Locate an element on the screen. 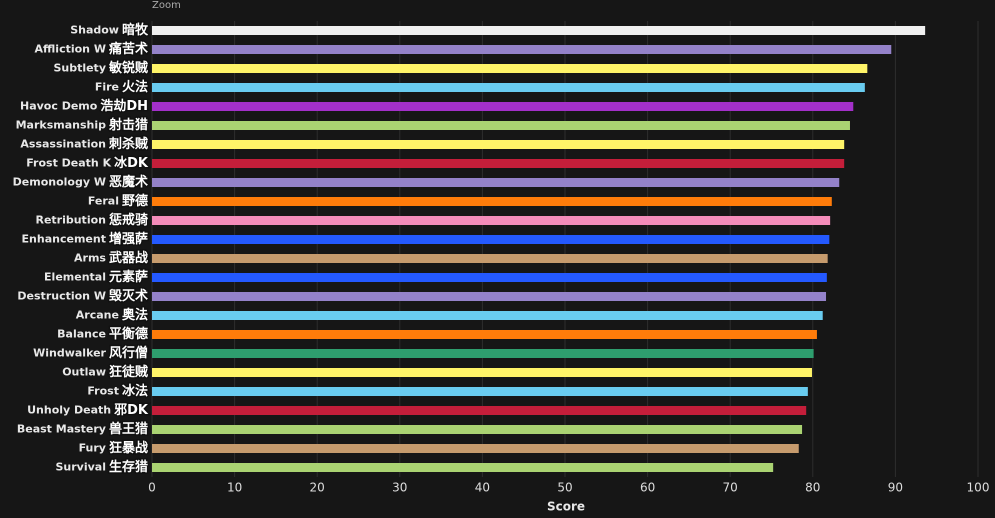 This screenshot has height=518, width=995. spec-label: 火法 is located at coordinates (135, 87).